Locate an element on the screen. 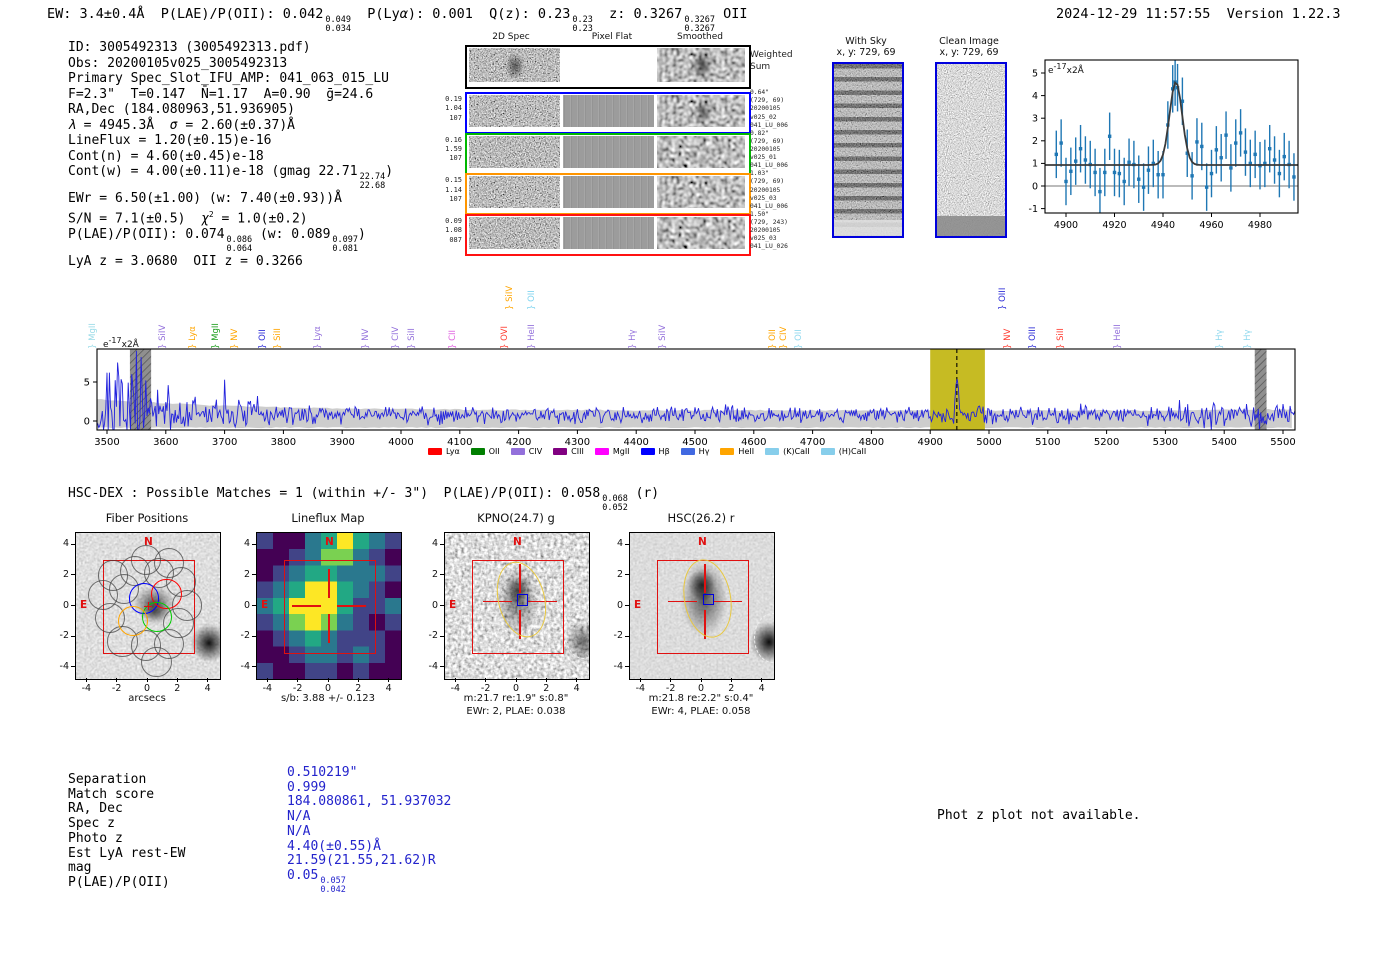  svg-text: 4300 is located at coordinates (577, 442).